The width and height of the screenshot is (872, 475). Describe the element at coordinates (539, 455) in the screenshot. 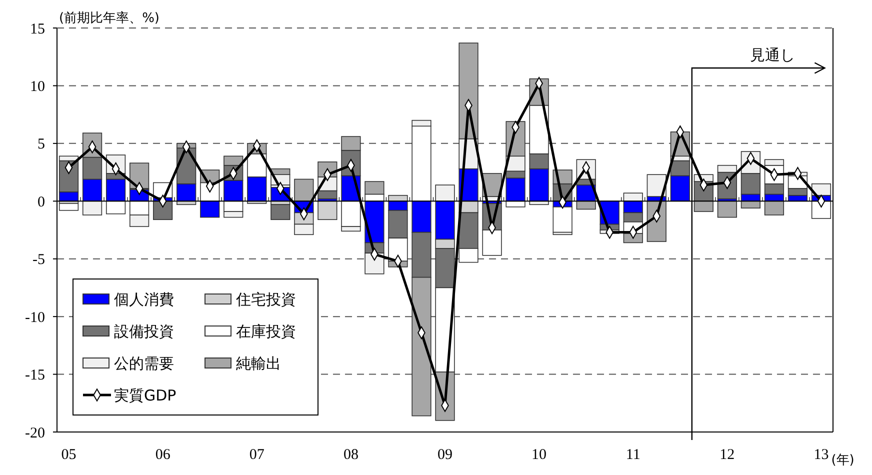

I see `x-tick-label: 10` at that location.